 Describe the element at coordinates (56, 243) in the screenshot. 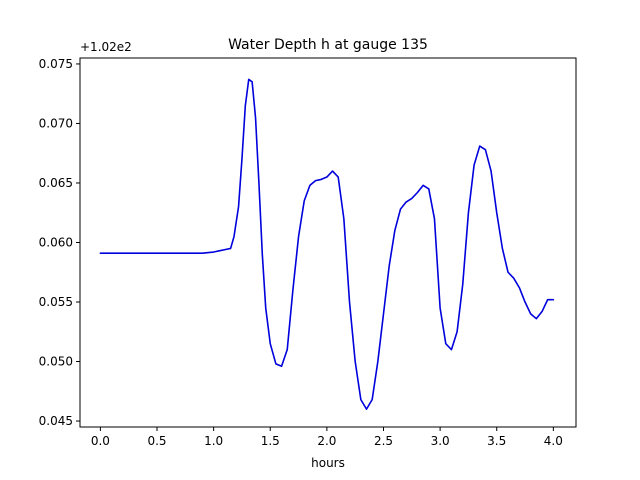

I see `y-tick-label: 0.060` at that location.